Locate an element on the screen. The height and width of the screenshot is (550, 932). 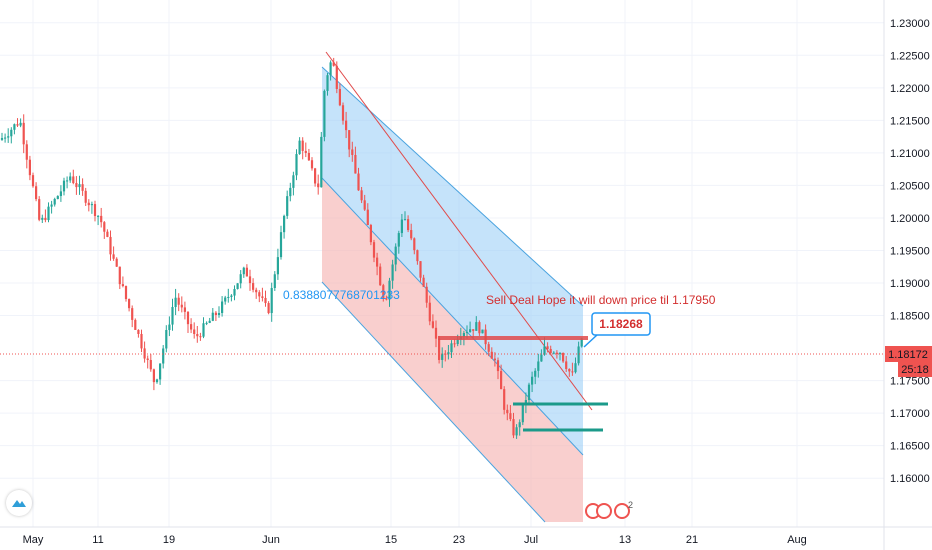
event-count: 2 is located at coordinates (630, 505).